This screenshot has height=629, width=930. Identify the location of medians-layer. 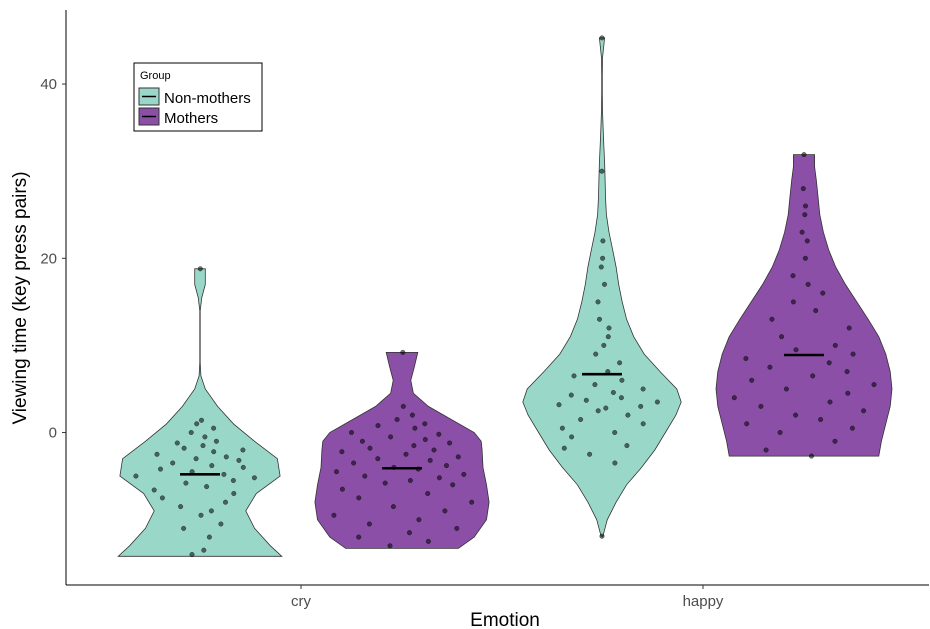
(502, 414).